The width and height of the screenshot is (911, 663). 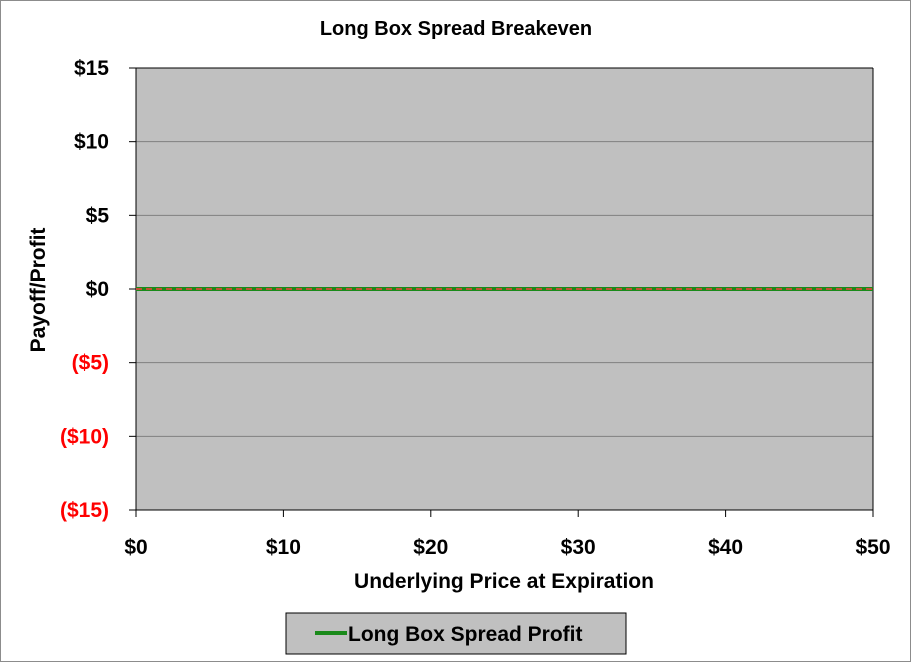 I want to click on y-tick-label: ($15), so click(x=84, y=510).